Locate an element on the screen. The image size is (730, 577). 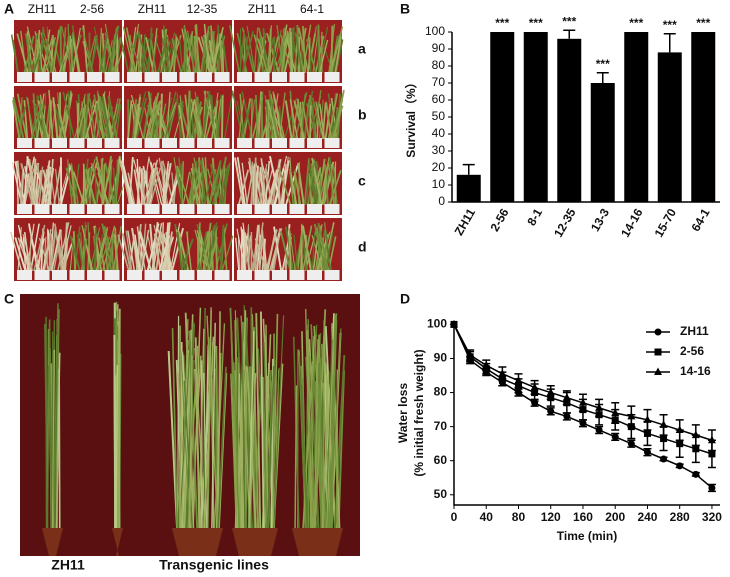
significance: *** is located at coordinates (636, 23).